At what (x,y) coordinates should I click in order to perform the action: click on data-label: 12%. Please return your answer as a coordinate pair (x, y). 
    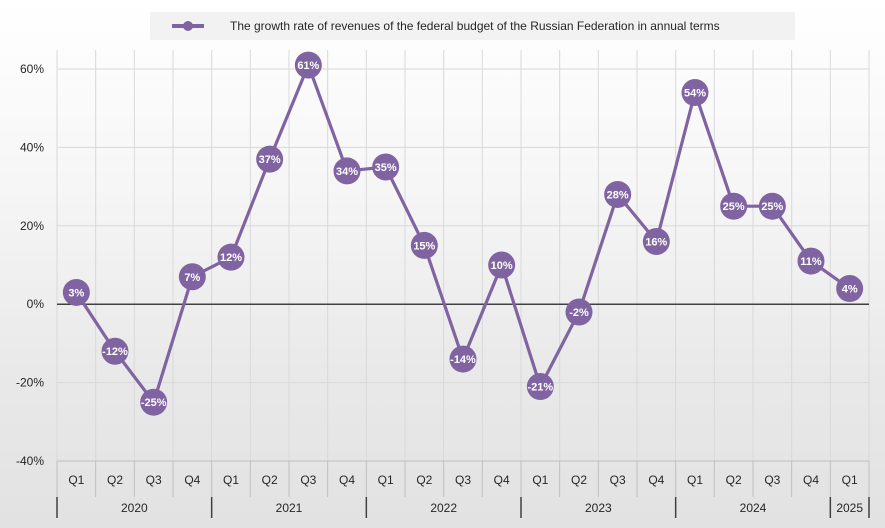
    Looking at the image, I should click on (231, 258).